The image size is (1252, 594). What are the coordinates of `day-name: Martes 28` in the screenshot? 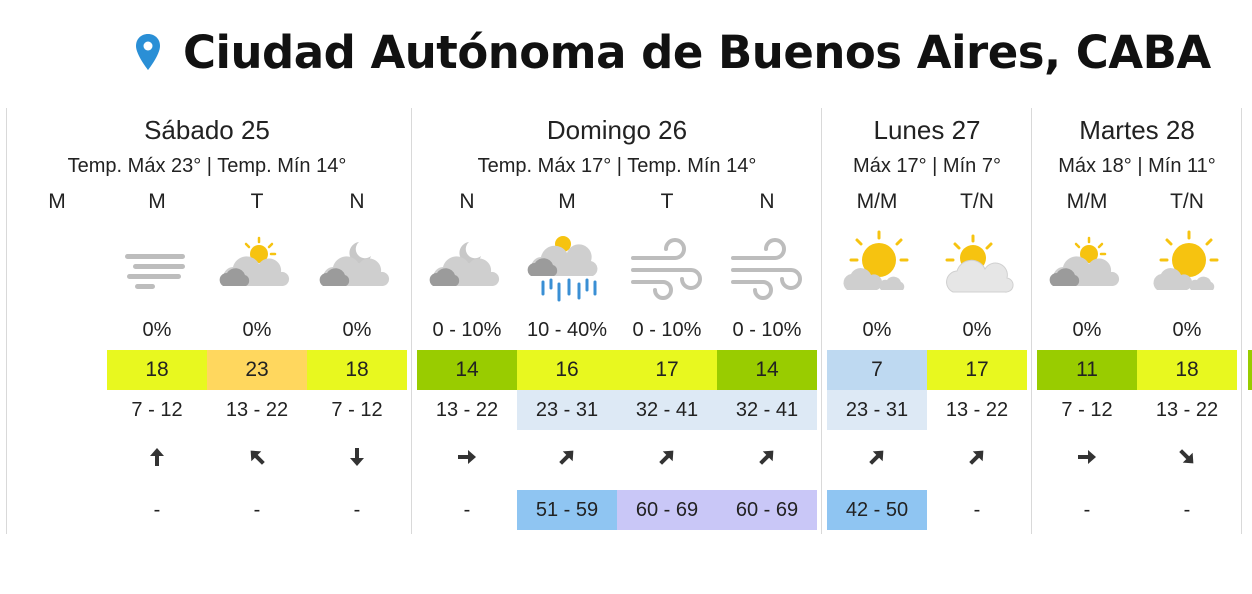 It's located at (1137, 130).